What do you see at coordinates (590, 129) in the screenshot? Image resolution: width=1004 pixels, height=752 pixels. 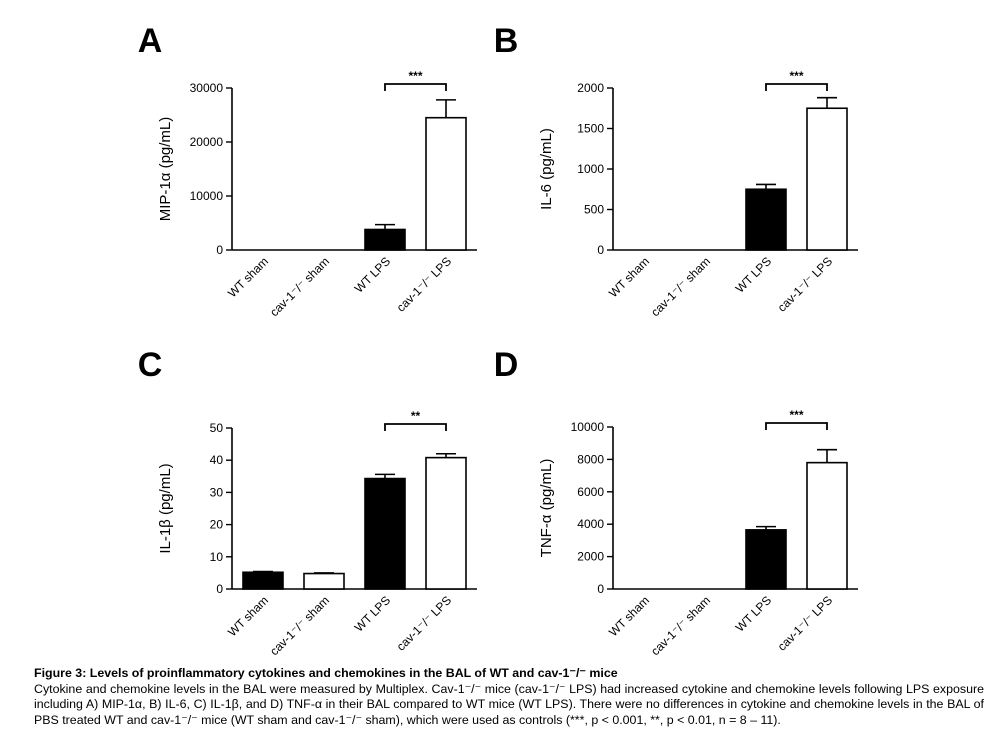 I see `y-tick-label: 1500` at bounding box center [590, 129].